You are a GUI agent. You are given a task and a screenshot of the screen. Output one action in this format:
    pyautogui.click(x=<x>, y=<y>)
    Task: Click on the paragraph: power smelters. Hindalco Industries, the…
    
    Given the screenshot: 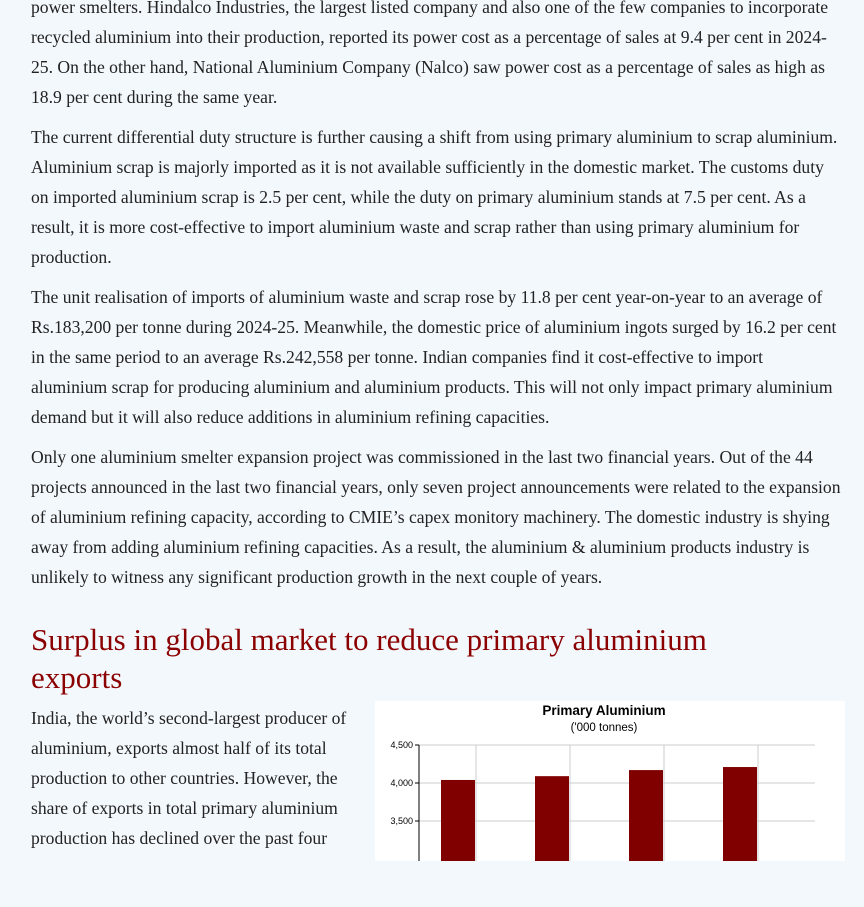 What is the action you would take?
    pyautogui.click(x=430, y=53)
    